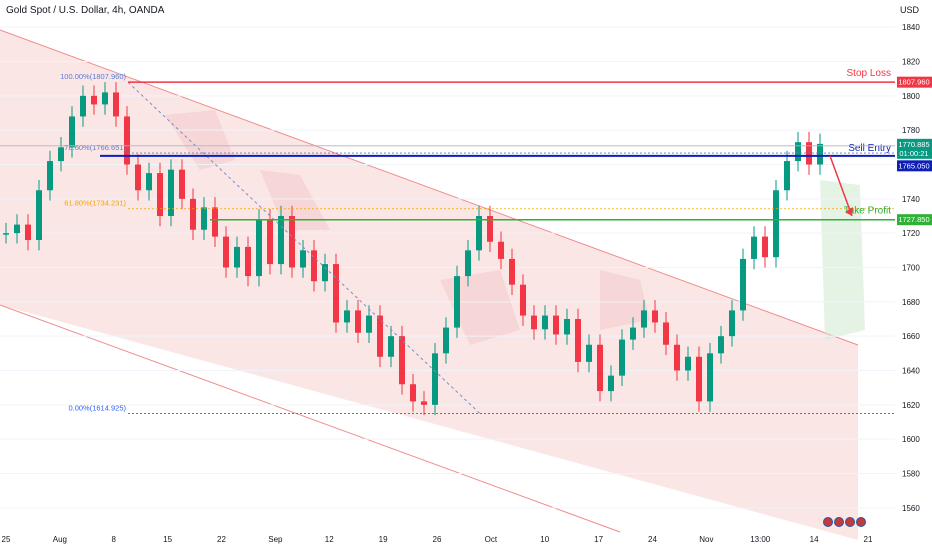 Image resolution: width=932 pixels, height=555 pixels. Describe the element at coordinates (814, 539) in the screenshot. I see `x-tick-label: 14` at that location.